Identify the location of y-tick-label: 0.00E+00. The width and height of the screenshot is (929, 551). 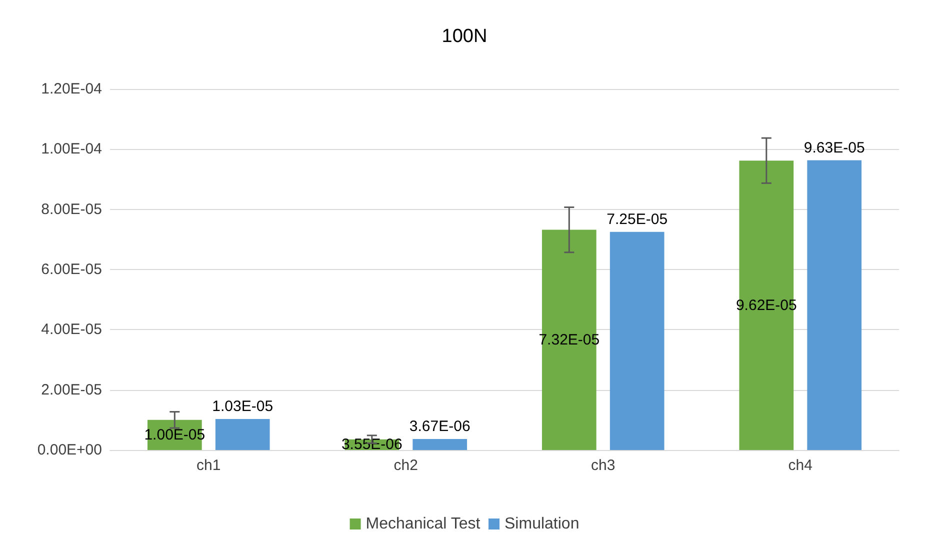
(69, 450).